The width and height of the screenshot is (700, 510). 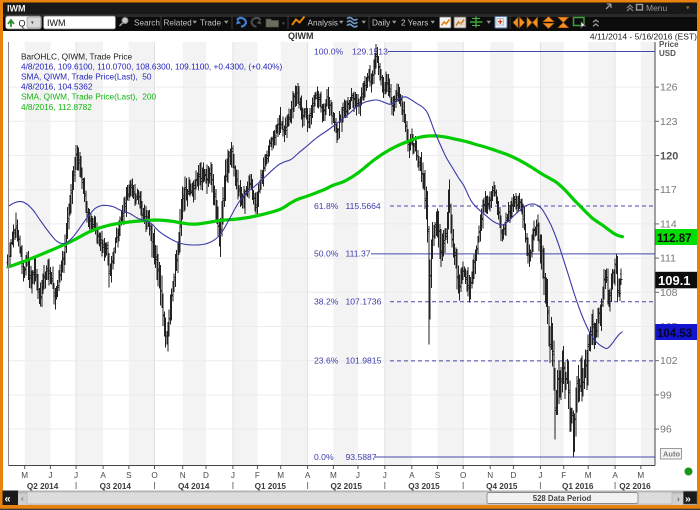 I want to click on svg-text: Q2 2014, so click(x=43, y=486).